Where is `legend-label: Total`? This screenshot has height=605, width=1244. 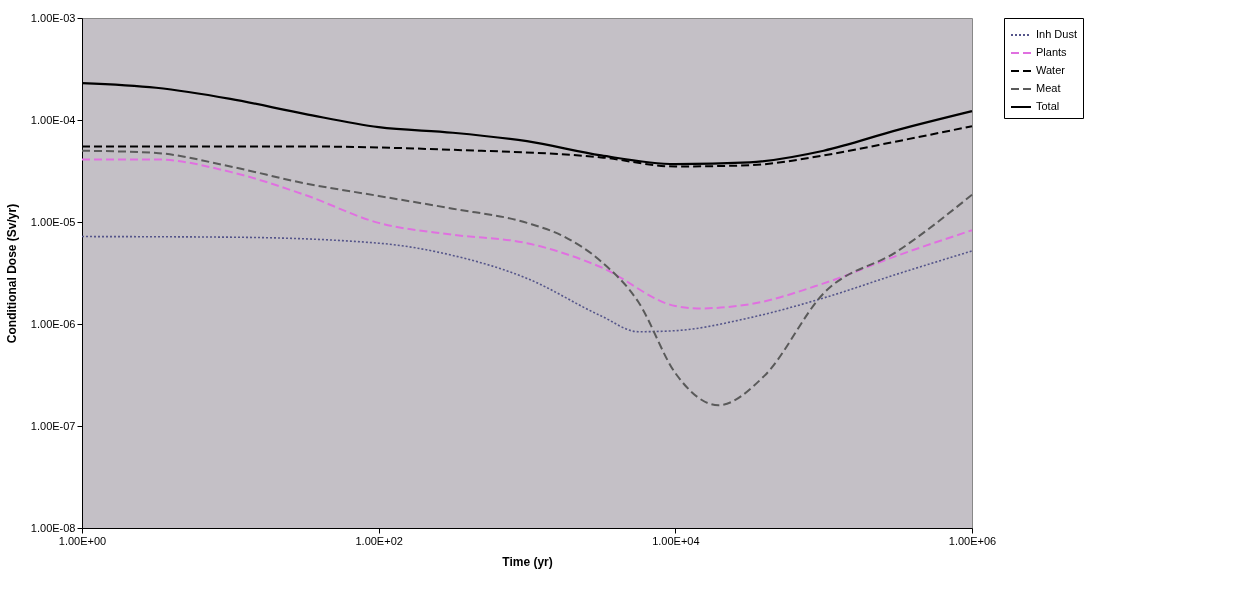 legend-label: Total is located at coordinates (1048, 106).